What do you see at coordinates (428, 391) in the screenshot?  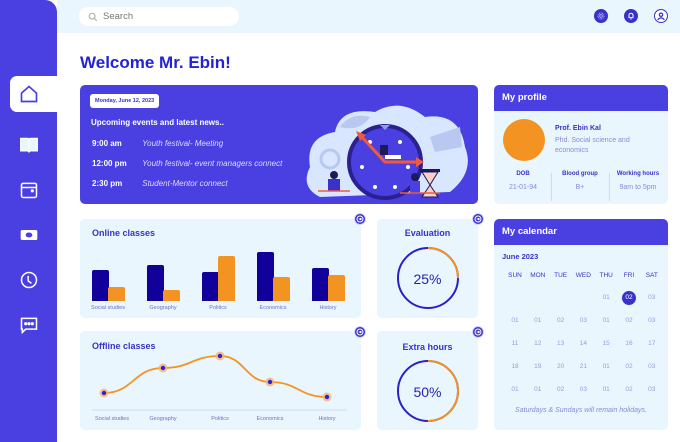 I see `extra-hours-ring` at bounding box center [428, 391].